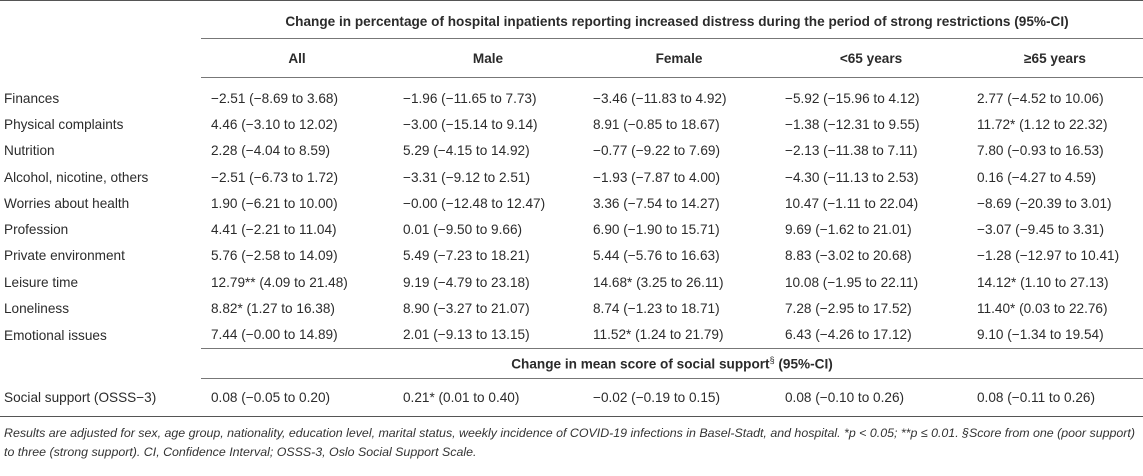  Describe the element at coordinates (852, 282) in the screenshot. I see `table-cell: 10.08 (−1.95 to 22.11)` at that location.